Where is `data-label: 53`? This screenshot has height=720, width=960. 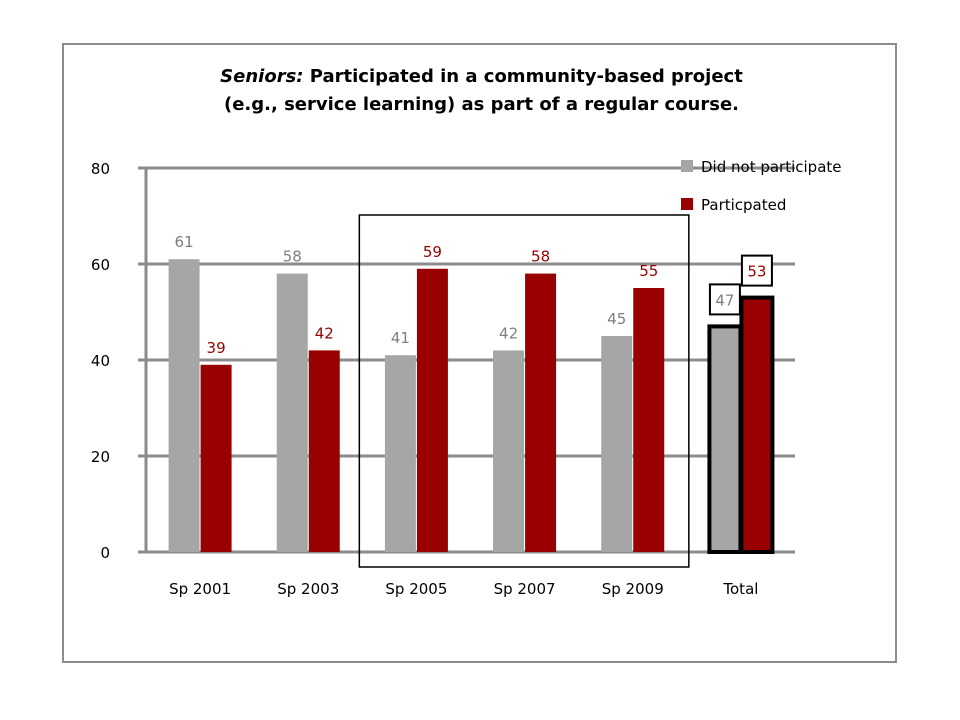
data-label: 53 is located at coordinates (756, 272).